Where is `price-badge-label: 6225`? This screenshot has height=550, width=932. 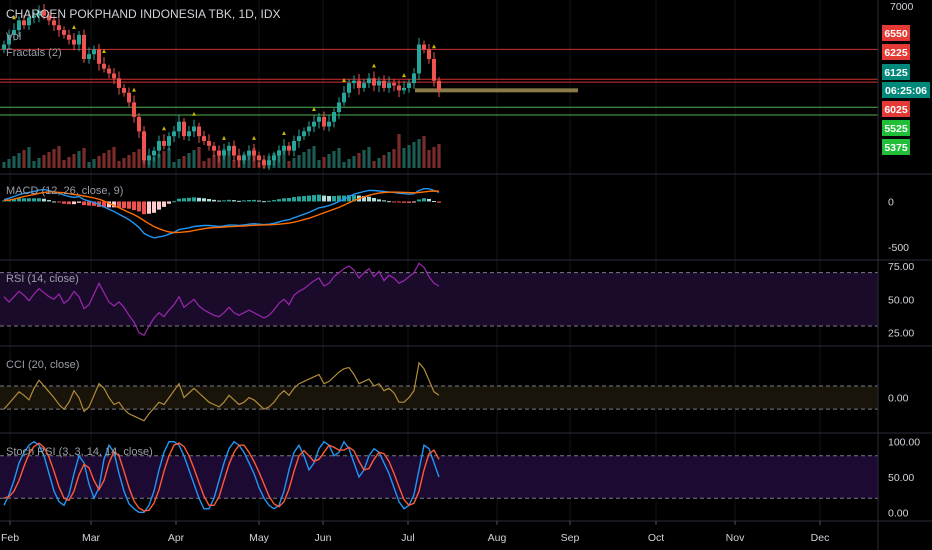 price-badge-label: 6225 is located at coordinates (896, 53).